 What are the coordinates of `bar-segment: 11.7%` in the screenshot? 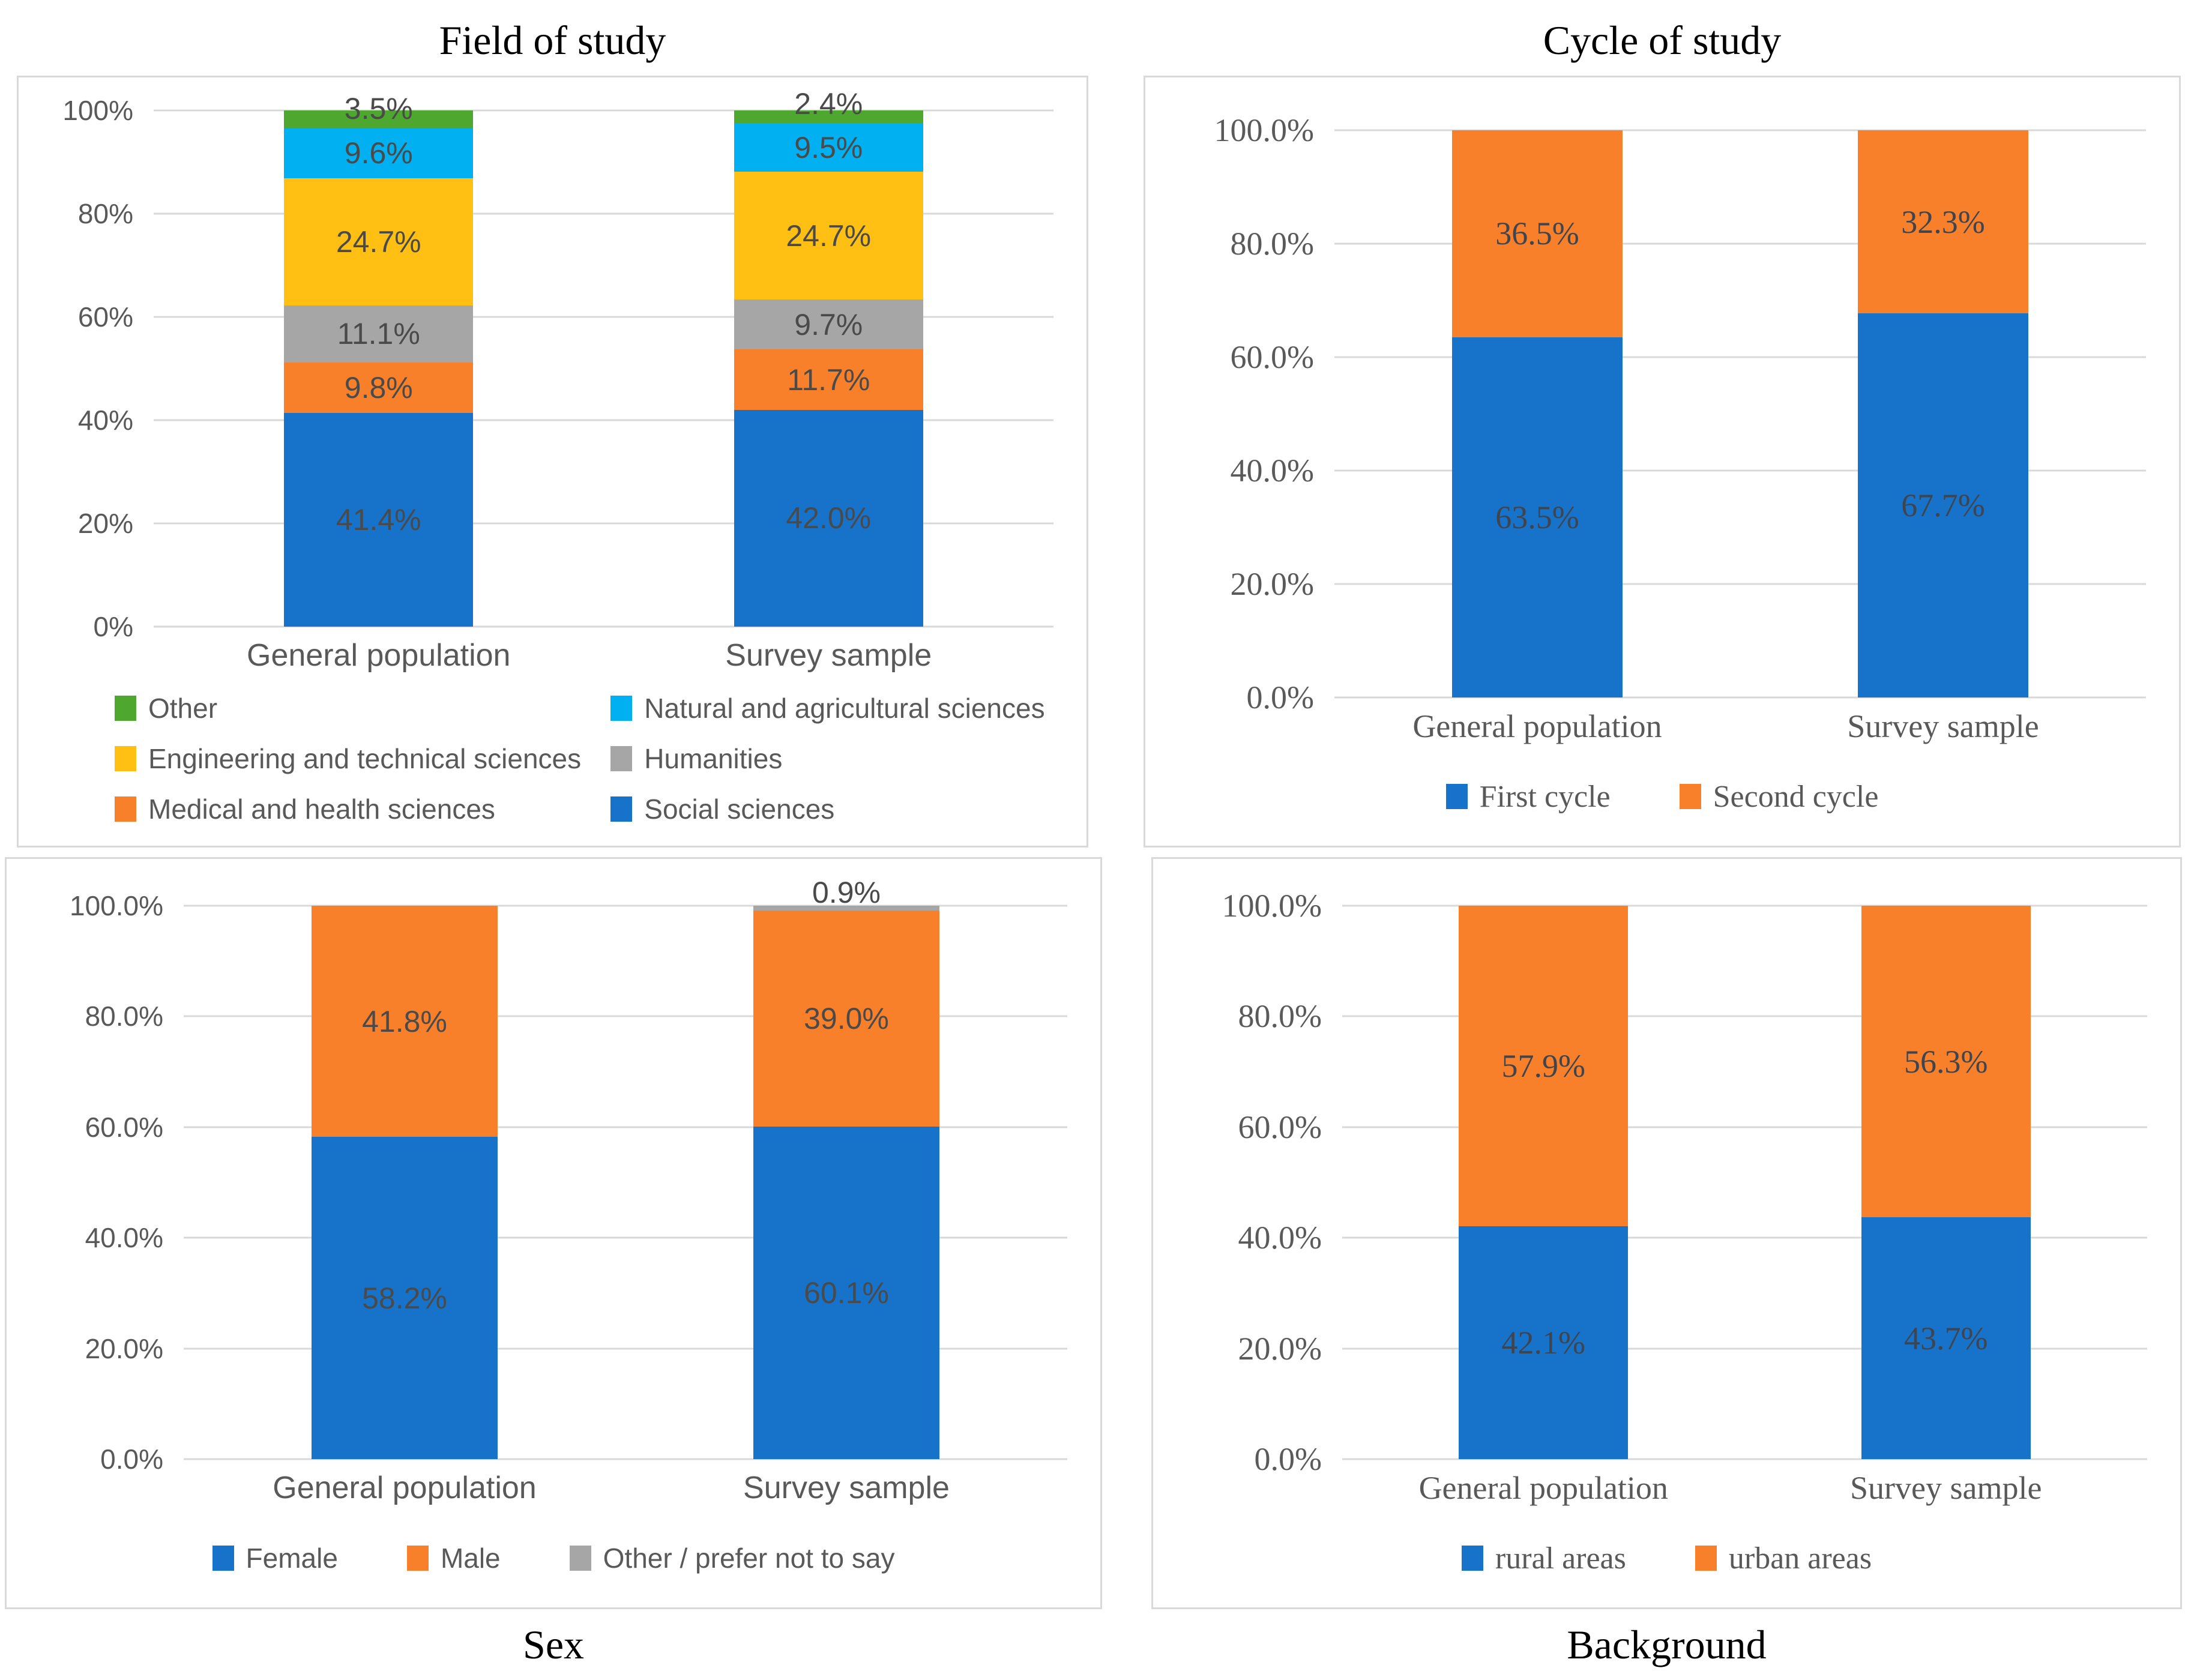 It's located at (828, 379).